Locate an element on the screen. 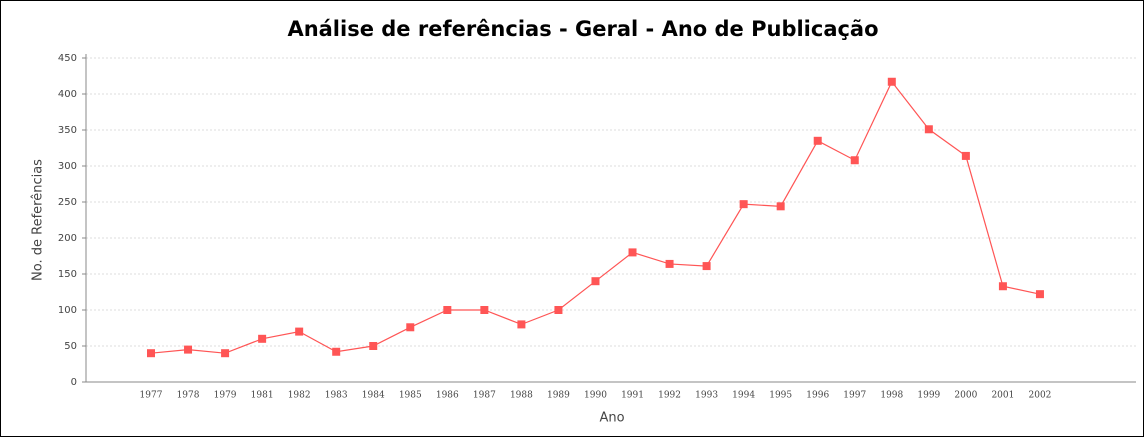  y-tick-label: 200 is located at coordinates (67, 238).